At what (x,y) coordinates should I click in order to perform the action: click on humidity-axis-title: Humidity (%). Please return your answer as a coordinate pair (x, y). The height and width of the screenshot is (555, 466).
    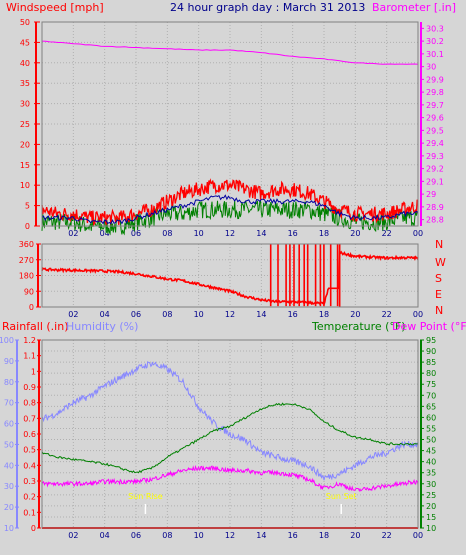
    Looking at the image, I should click on (102, 326).